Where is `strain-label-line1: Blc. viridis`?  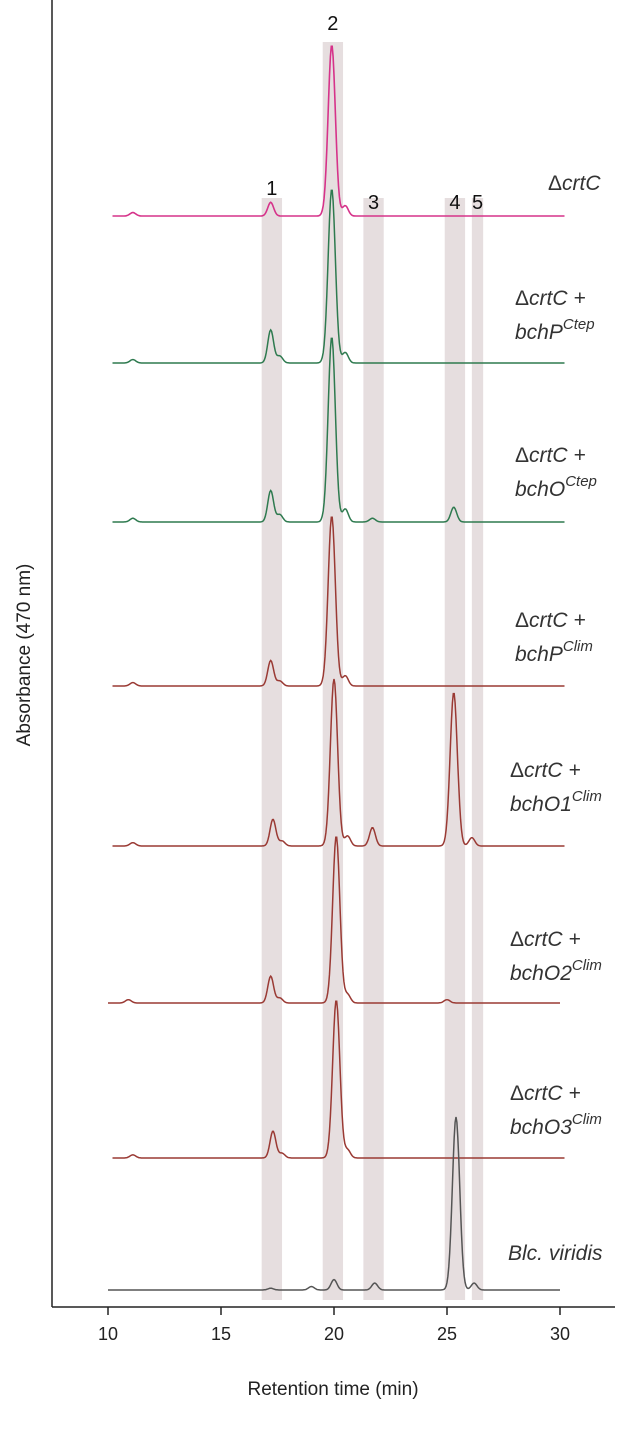
strain-label-line1: Blc. viridis is located at coordinates (555, 1253).